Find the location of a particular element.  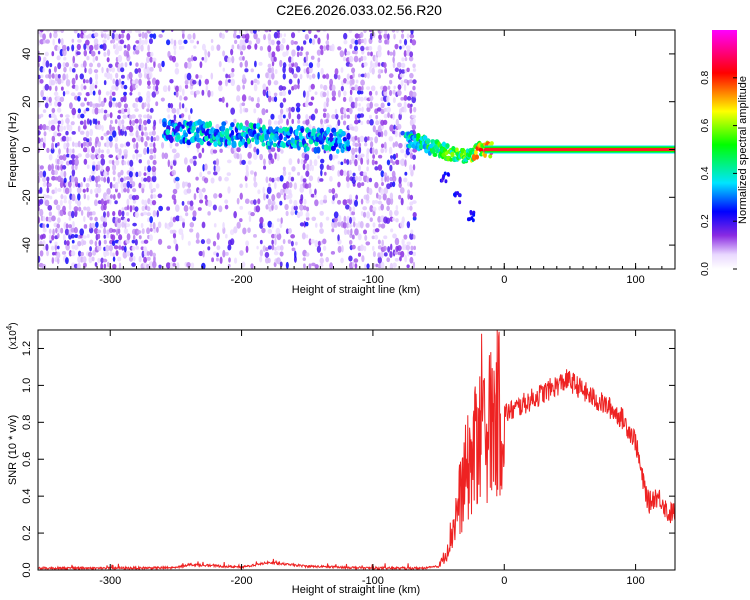

colorbar-tick-label: 0.6 is located at coordinates (705, 125).